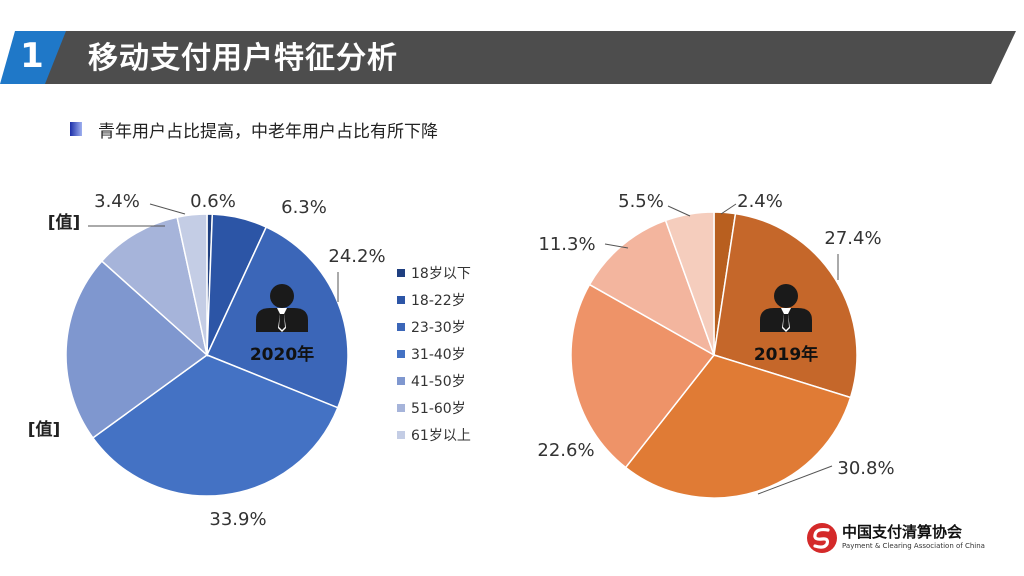  Describe the element at coordinates (76, 129) in the screenshot. I see `bullet-icon` at that location.